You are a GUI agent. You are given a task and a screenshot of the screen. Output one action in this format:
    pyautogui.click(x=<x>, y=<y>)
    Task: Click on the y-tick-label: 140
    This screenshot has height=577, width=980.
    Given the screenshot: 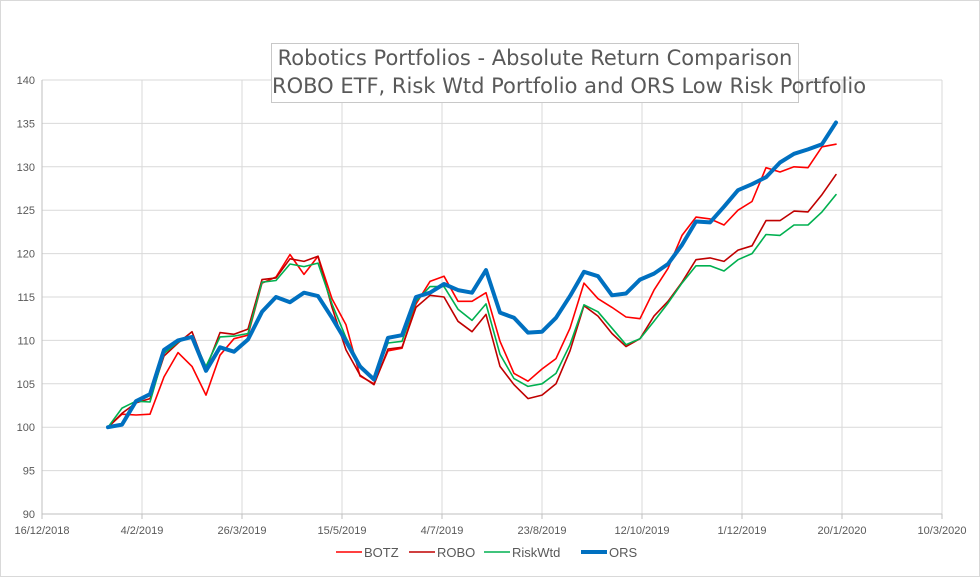 What is the action you would take?
    pyautogui.click(x=26, y=81)
    